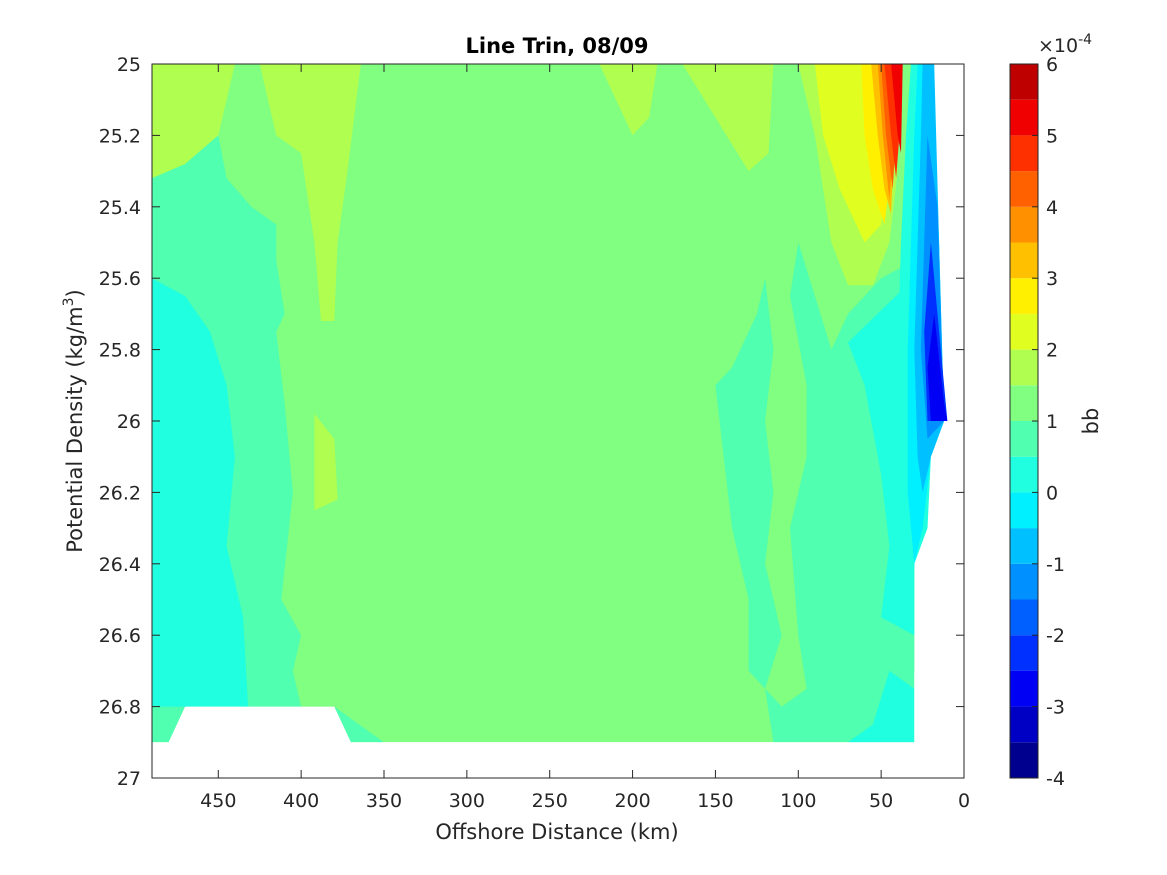 Image resolution: width=1167 pixels, height=875 pixels. I want to click on x-tick-label: 300, so click(467, 801).